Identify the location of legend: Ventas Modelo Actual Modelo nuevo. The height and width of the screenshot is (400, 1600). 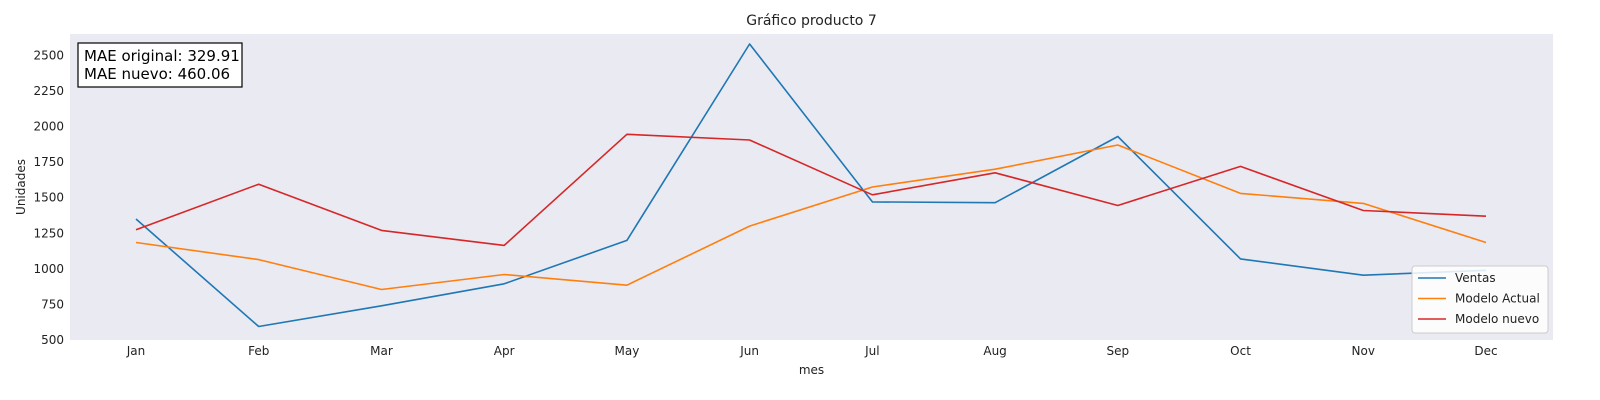
(1480, 299).